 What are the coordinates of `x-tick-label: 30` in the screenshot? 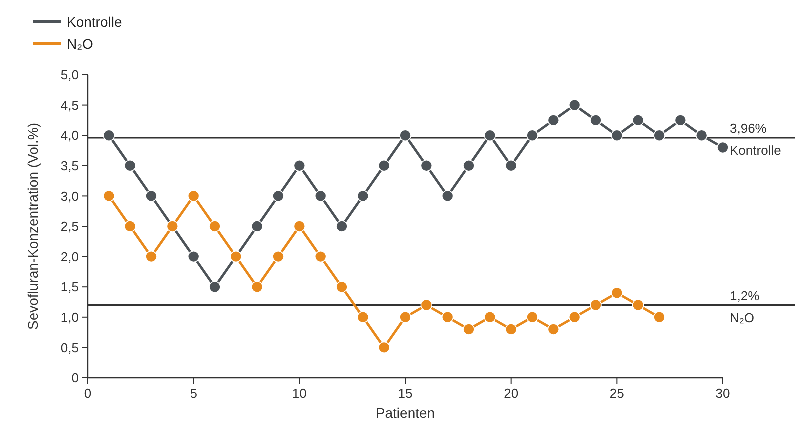 It's located at (723, 393).